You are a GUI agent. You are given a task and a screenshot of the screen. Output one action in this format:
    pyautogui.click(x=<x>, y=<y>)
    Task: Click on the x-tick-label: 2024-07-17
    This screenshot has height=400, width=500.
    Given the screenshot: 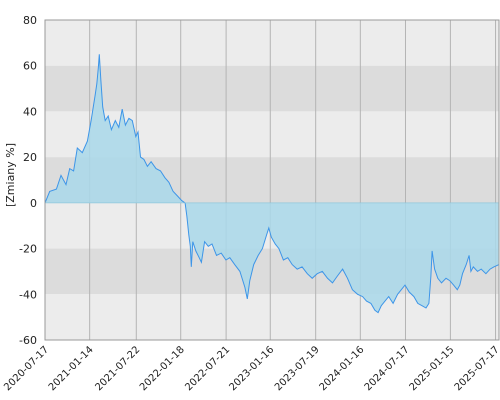 What is the action you would take?
    pyautogui.click(x=387, y=368)
    